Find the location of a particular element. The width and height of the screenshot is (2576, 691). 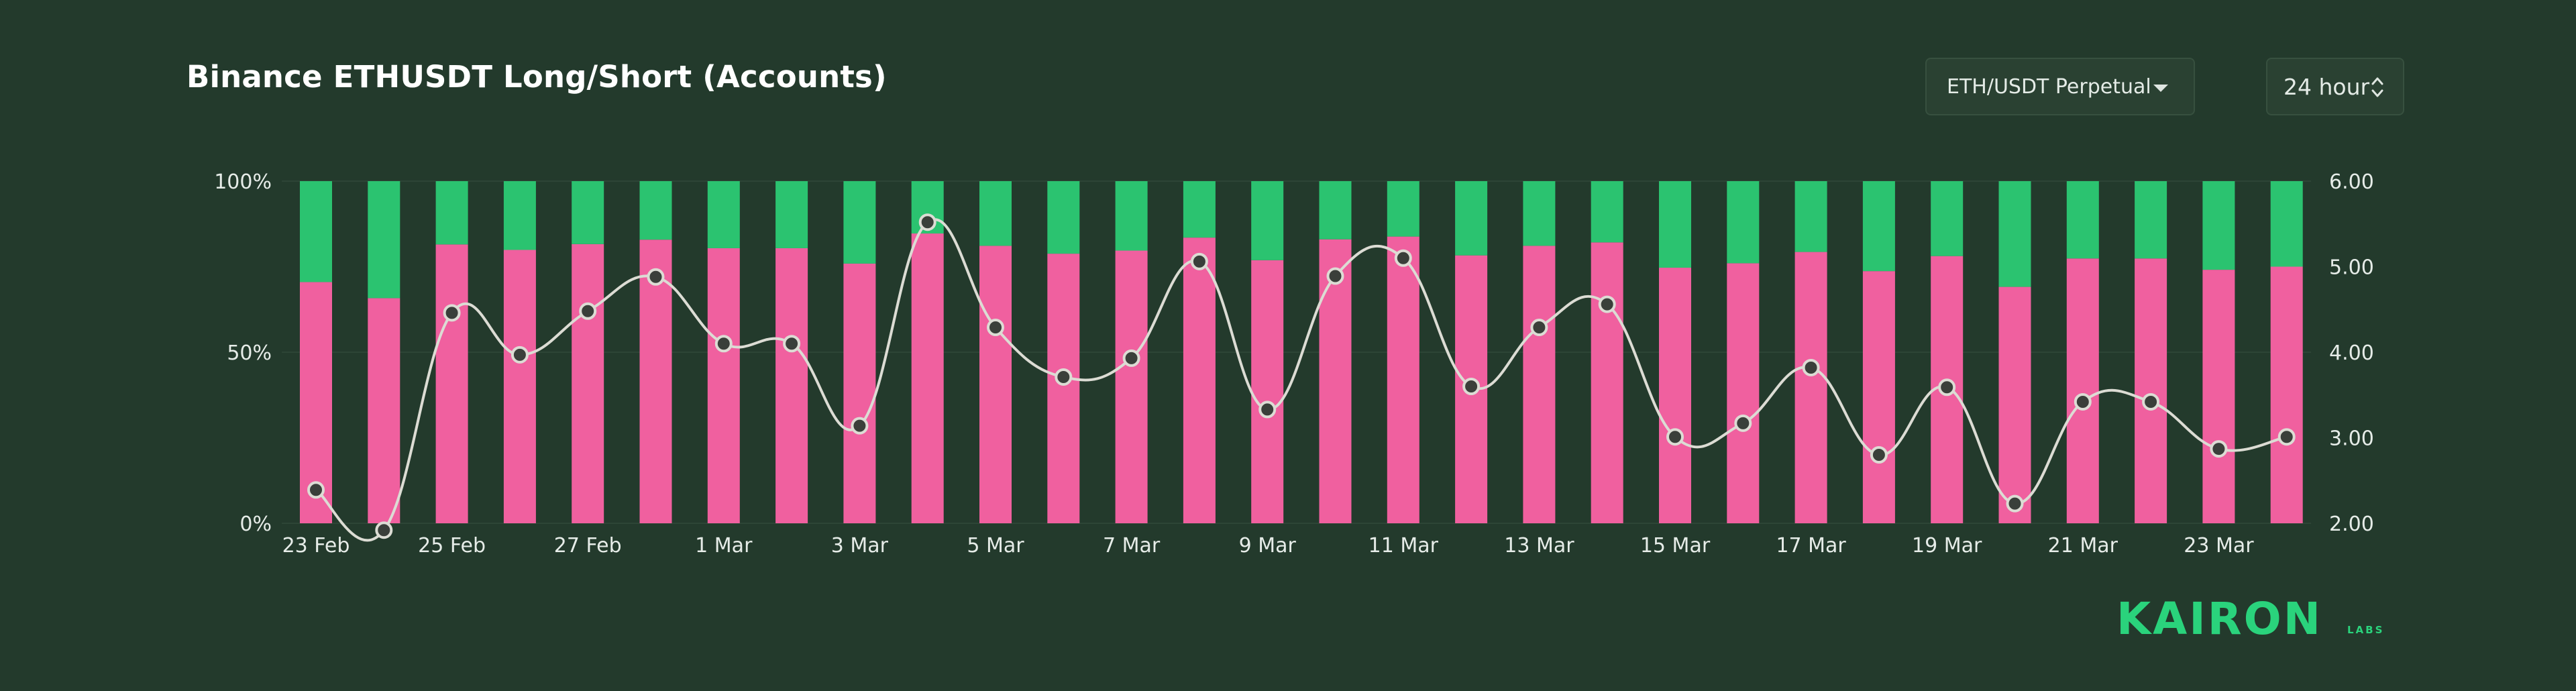

symbol-select-value: ETH/USDT Perpetual is located at coordinates (2049, 86).